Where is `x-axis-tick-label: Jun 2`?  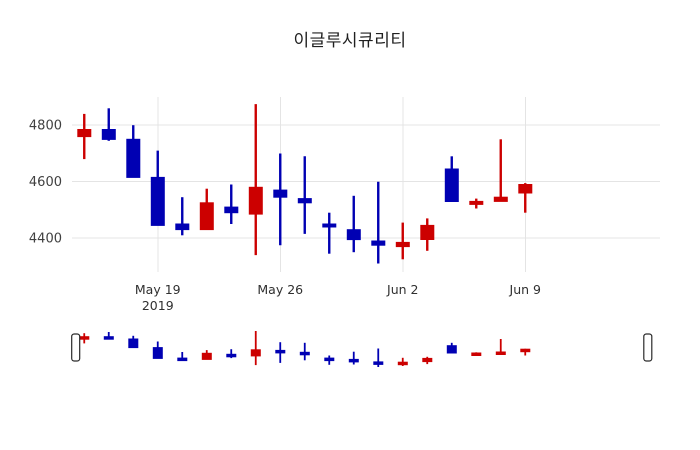 x-axis-tick-label: Jun 2 is located at coordinates (402, 289).